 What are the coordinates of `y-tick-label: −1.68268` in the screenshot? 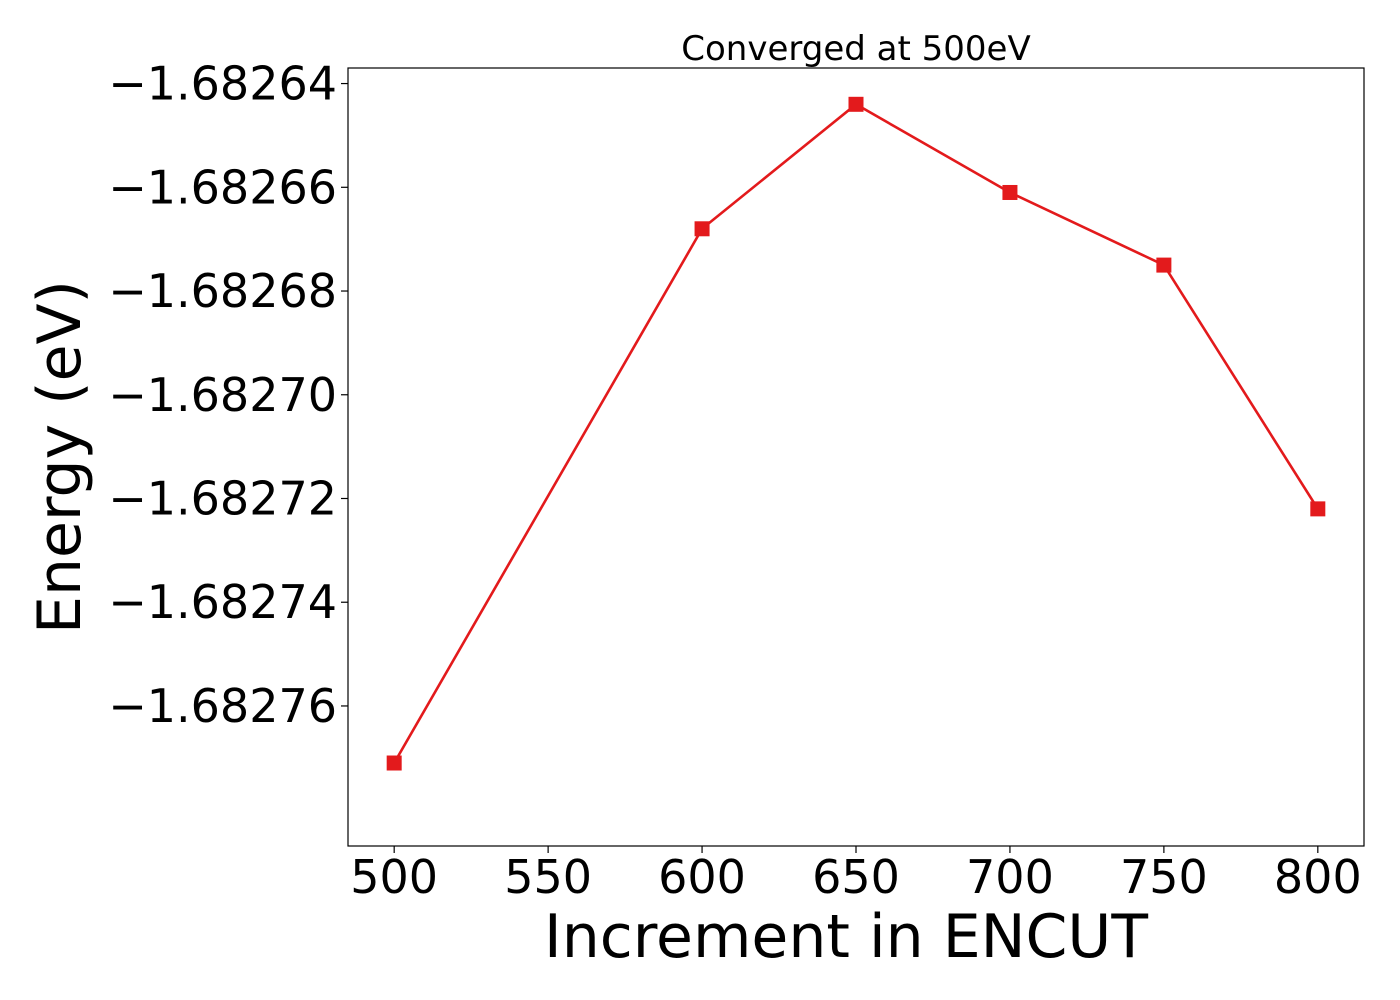 It's located at (222, 291).